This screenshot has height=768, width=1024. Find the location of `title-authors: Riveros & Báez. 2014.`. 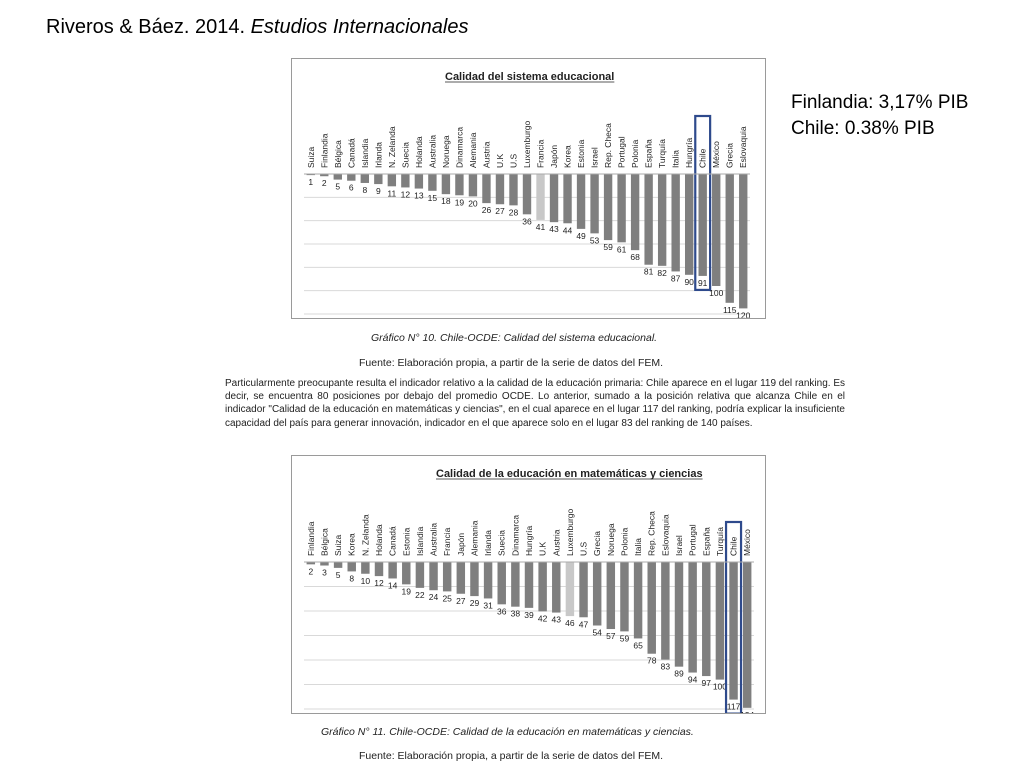

title-authors: Riveros & Báez. 2014. is located at coordinates (145, 27).